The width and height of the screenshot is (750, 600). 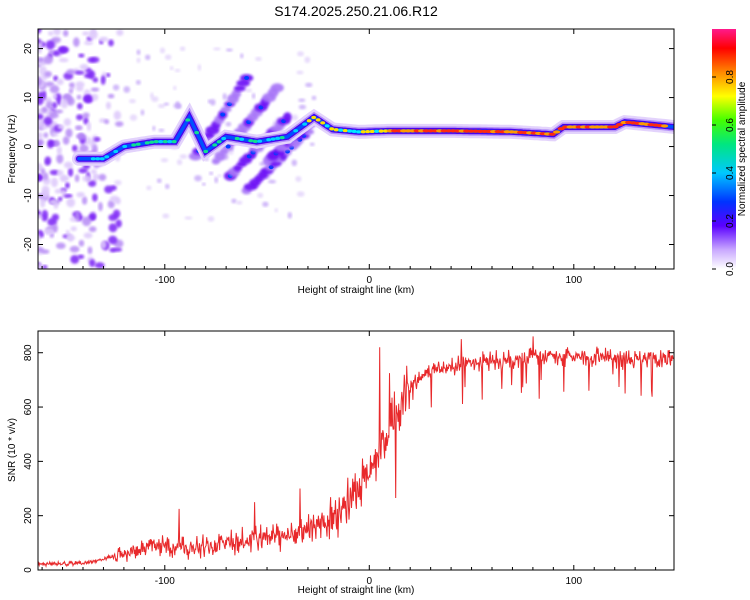 What do you see at coordinates (730, 173) in the screenshot?
I see `colorbar-tick-label: 0.4` at bounding box center [730, 173].